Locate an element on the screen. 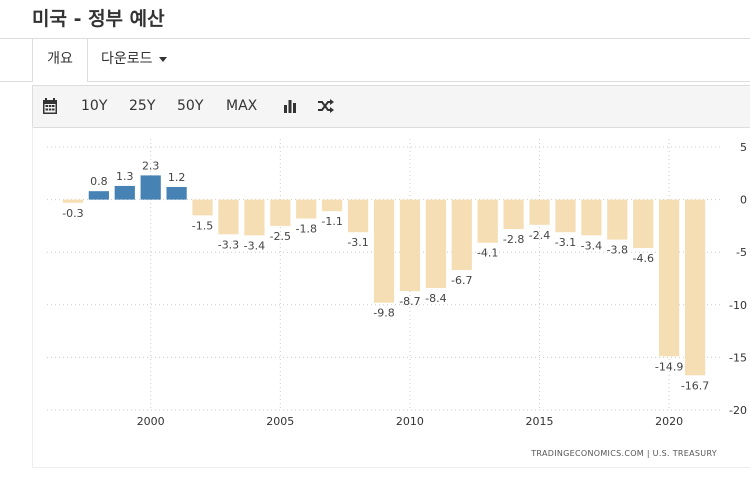 Image resolution: width=750 pixels, height=490 pixels. y-tick-label: -20 is located at coordinates (738, 410).